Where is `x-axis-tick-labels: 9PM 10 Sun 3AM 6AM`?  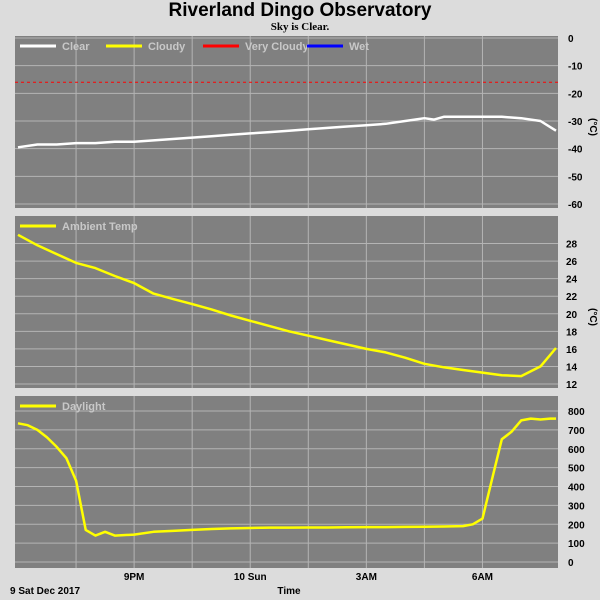
x-axis-tick-labels: 9PM 10 Sun 3AM 6AM is located at coordinates (308, 577).